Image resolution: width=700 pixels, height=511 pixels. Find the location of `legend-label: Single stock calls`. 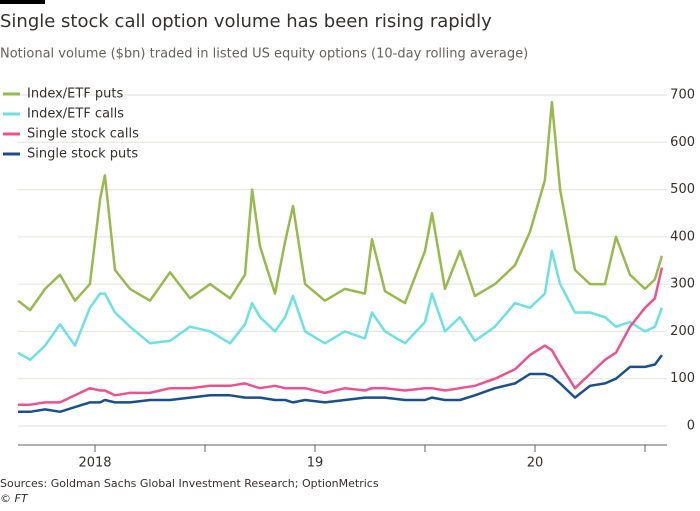

legend-label: Single stock calls is located at coordinates (83, 134).